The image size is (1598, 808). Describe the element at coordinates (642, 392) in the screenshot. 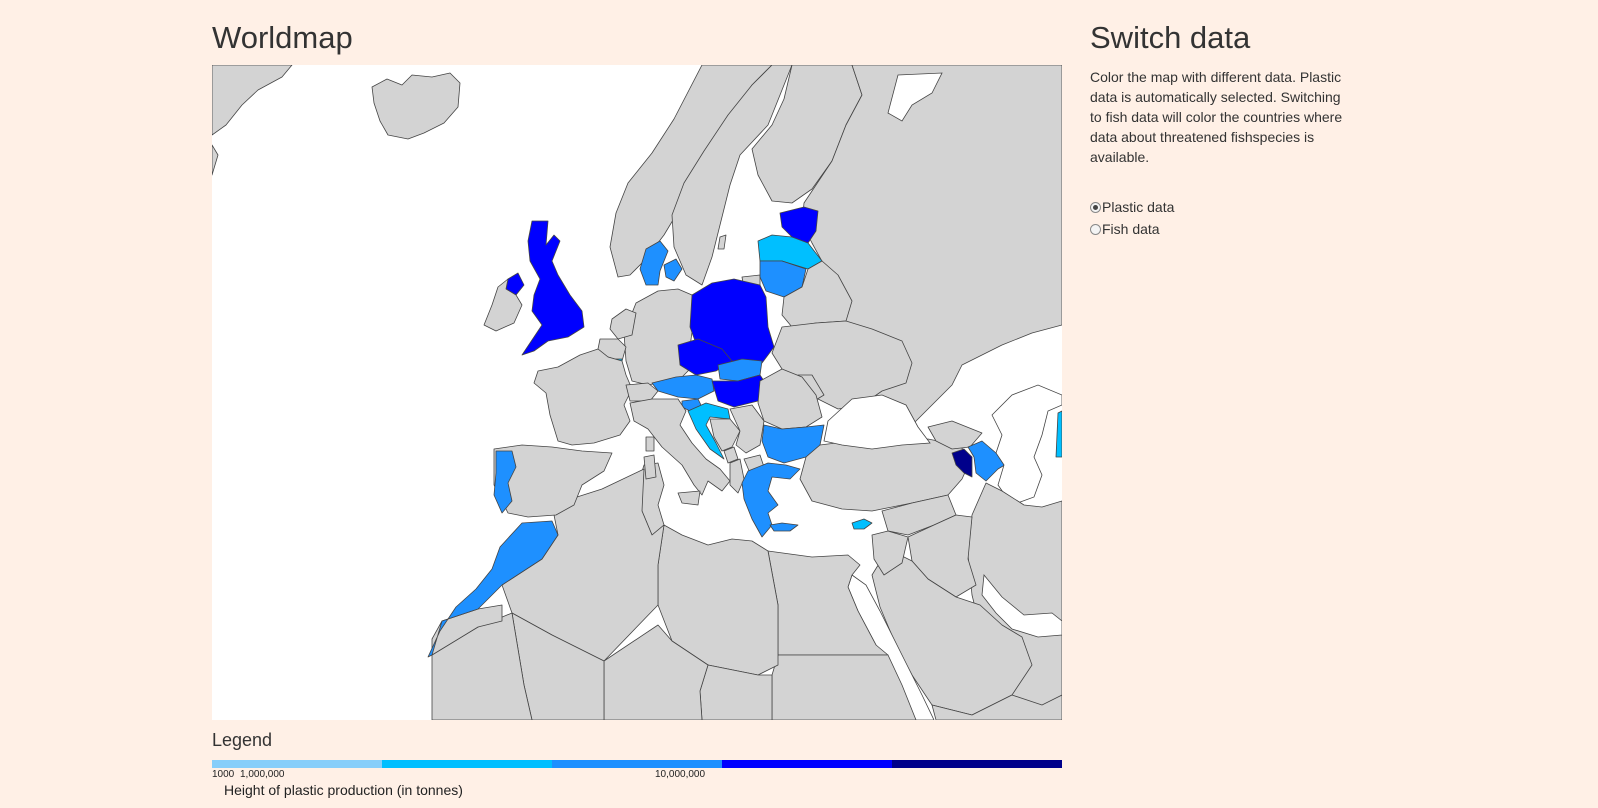

I see `country-switzerland` at that location.